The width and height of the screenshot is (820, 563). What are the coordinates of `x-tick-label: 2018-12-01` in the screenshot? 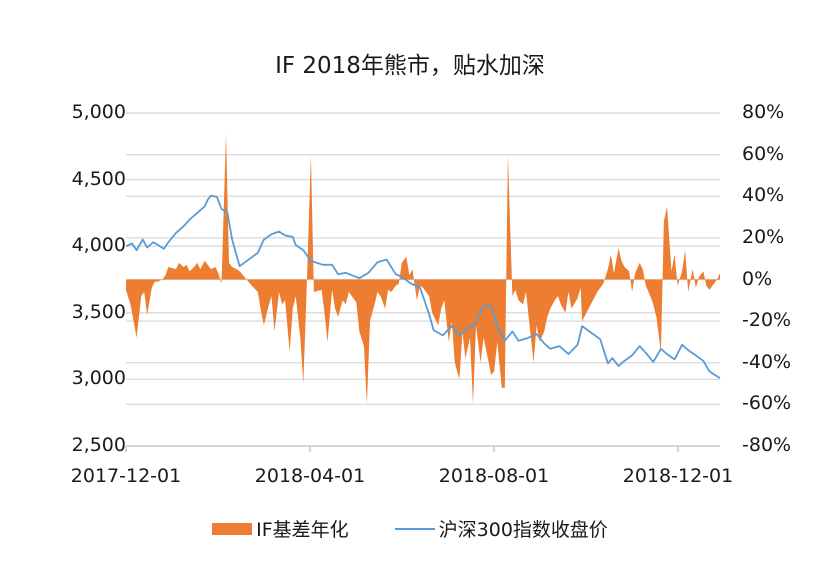 It's located at (678, 476).